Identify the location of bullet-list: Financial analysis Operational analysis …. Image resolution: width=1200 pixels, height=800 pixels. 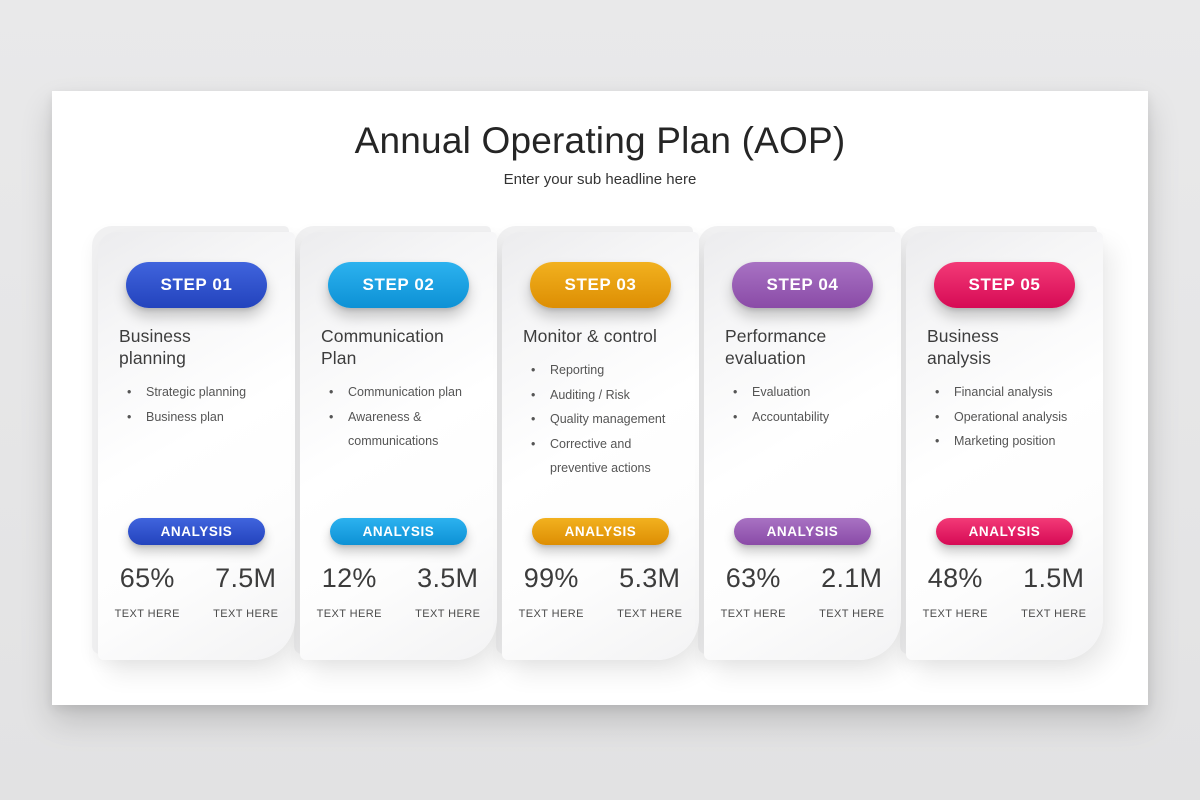
(1004, 417).